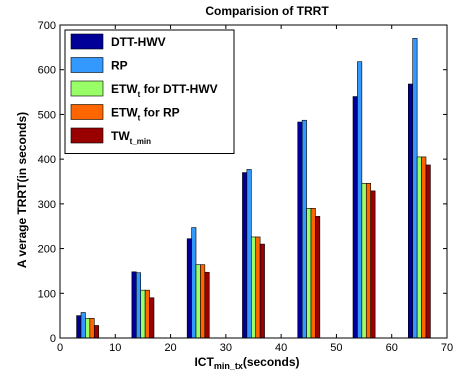 This screenshot has height=374, width=463. Describe the element at coordinates (47, 26) in the screenshot. I see `y-tick-label: 700` at that location.